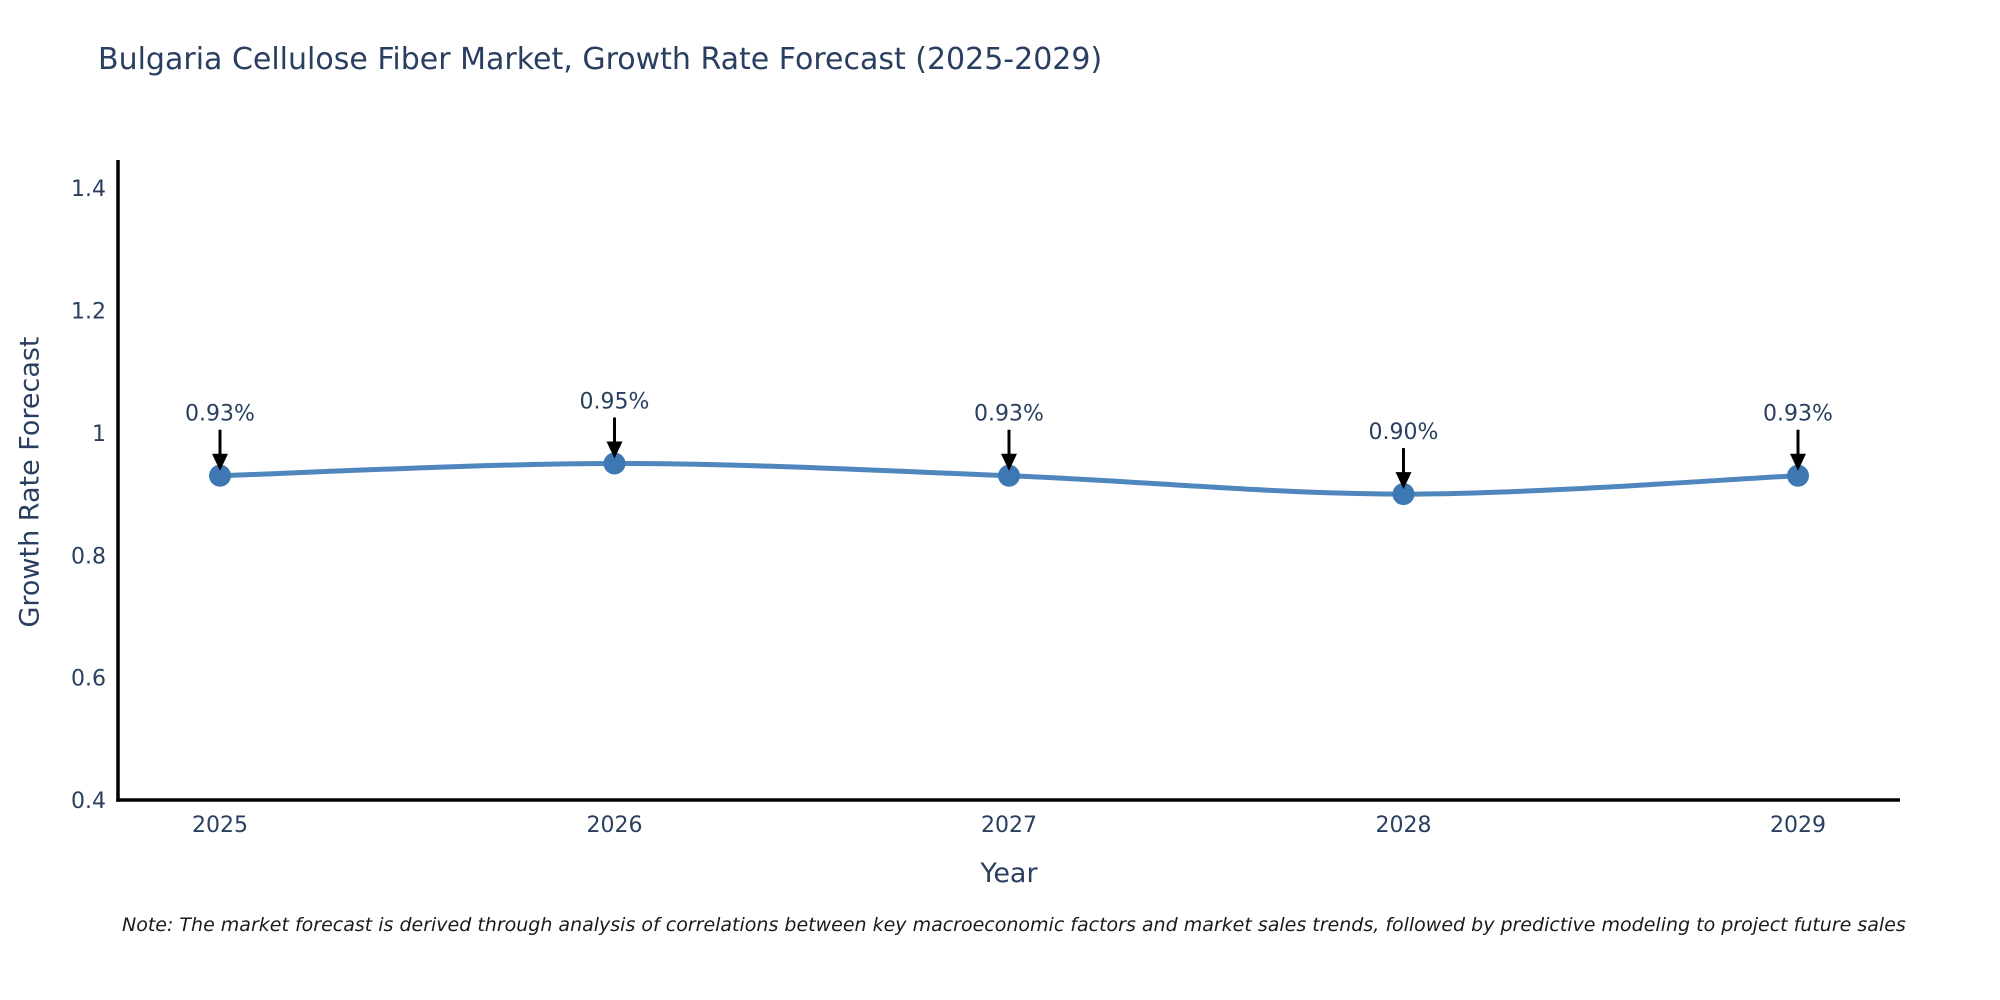 The height and width of the screenshot is (1000, 2000). What do you see at coordinates (99, 434) in the screenshot?
I see `y-tick-label: 1` at bounding box center [99, 434].